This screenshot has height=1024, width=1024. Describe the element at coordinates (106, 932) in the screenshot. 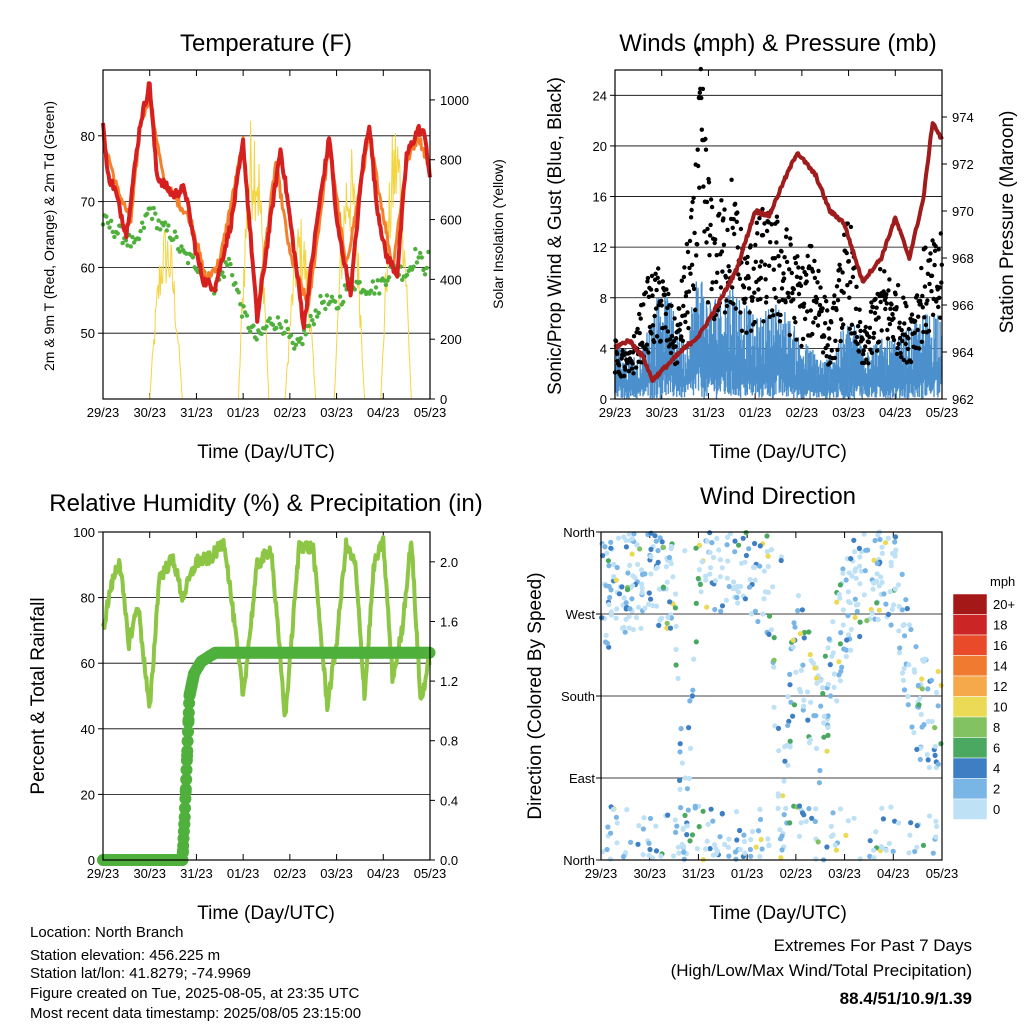

I see `info-location: Location: North Branch` at that location.